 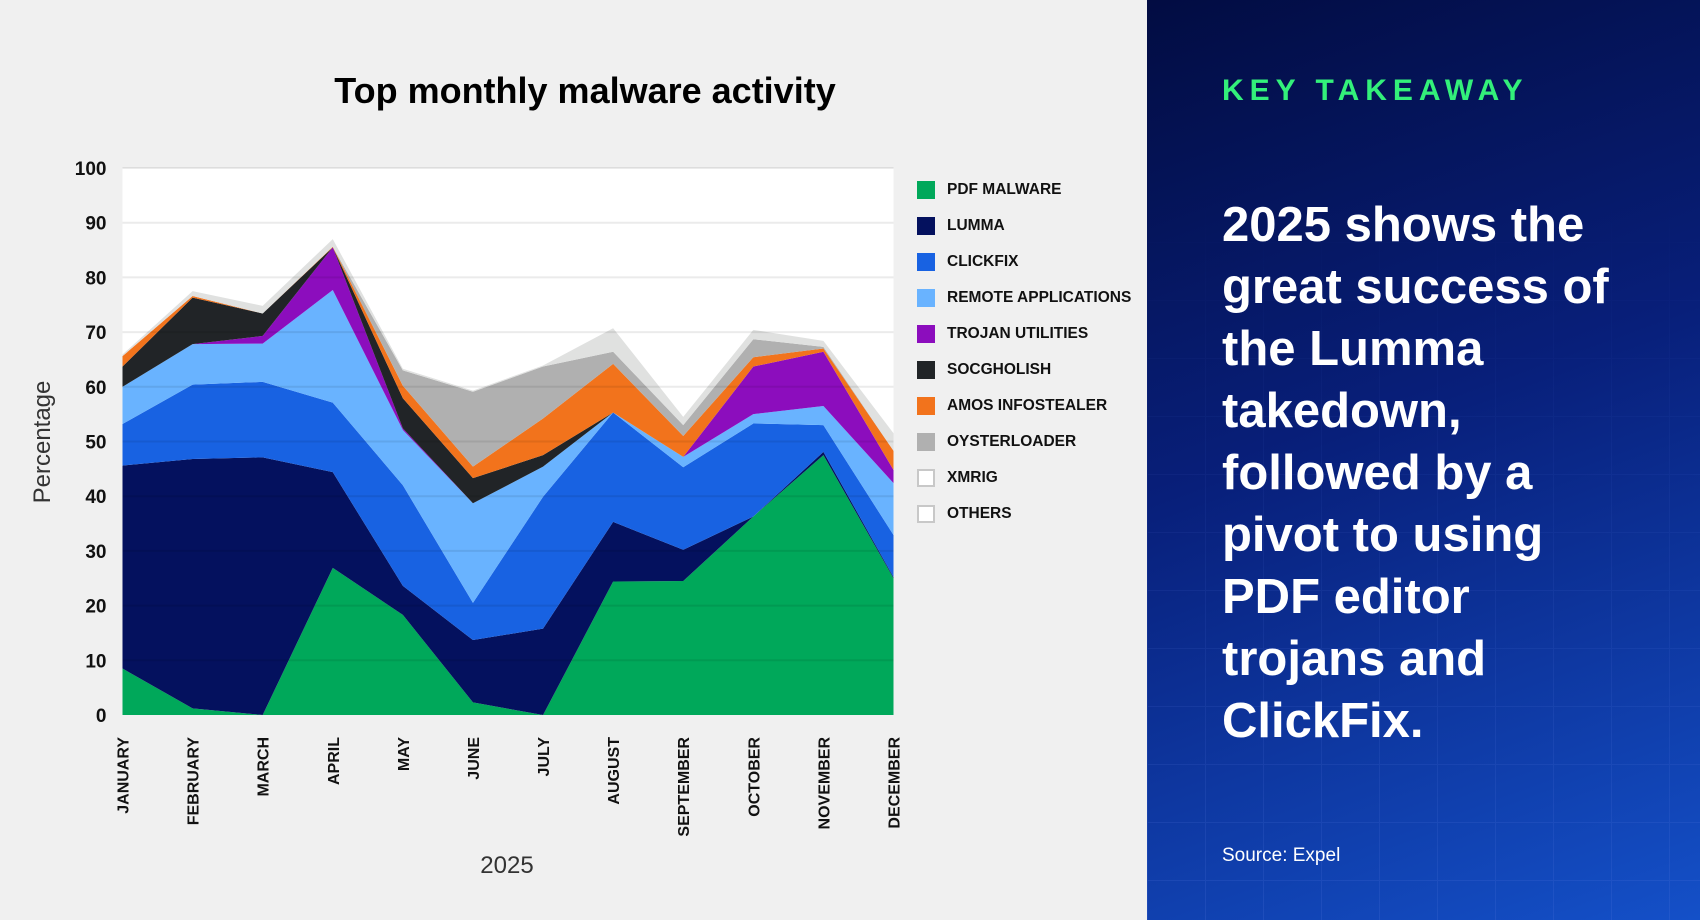 What do you see at coordinates (614, 771) in the screenshot?
I see `x-tick-label: AUGUST` at bounding box center [614, 771].